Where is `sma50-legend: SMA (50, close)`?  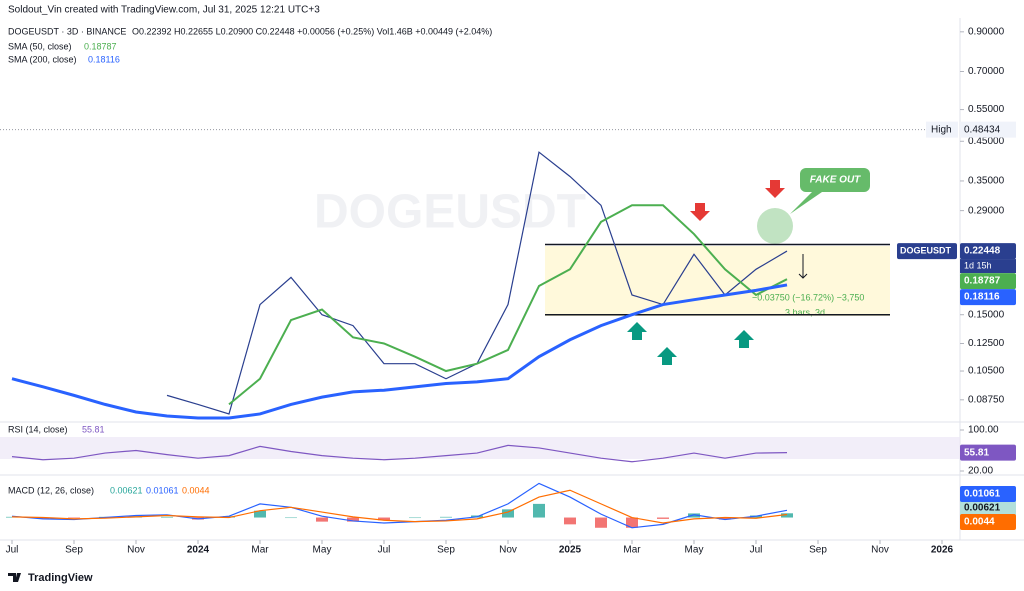 sma50-legend: SMA (50, close) is located at coordinates (40, 46).